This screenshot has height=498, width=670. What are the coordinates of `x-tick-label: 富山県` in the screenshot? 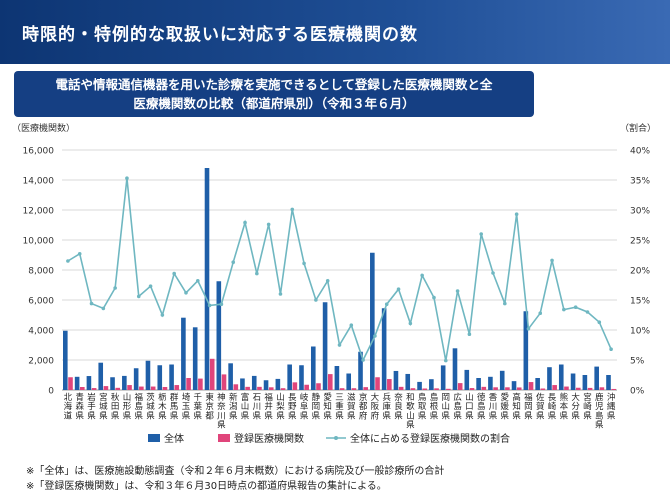 It's located at (245, 406).